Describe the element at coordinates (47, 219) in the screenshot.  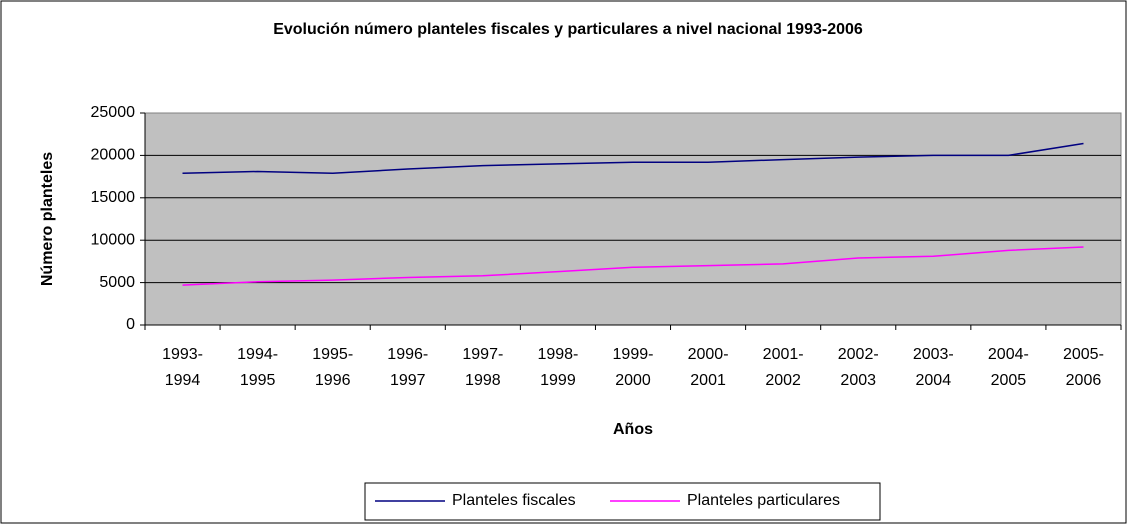
I see `y-axis-label: Número planteles` at that location.